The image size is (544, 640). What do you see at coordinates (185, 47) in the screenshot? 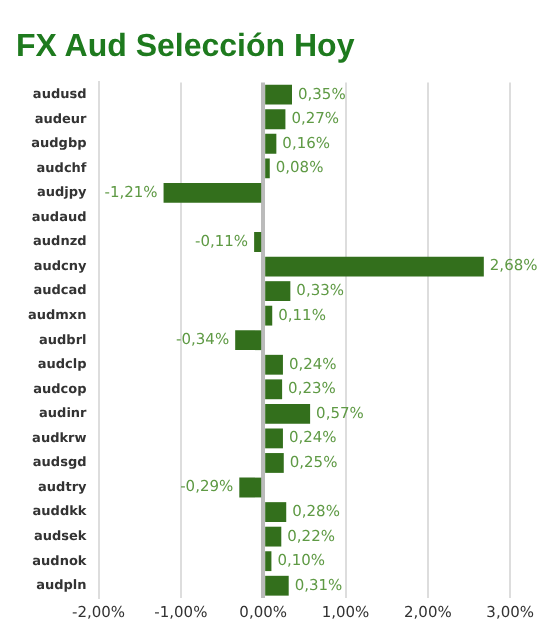
I see `chart-title: FX Aud Selección Hoy` at bounding box center [185, 47].